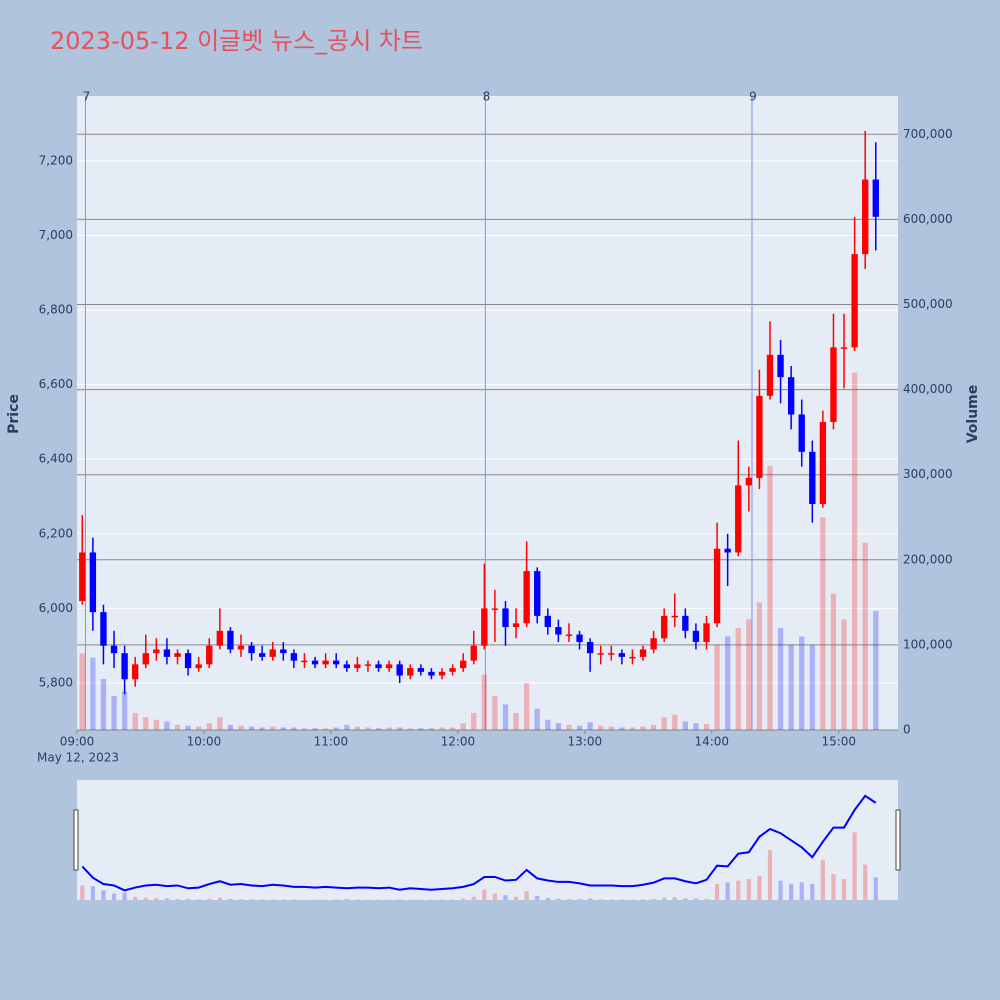 This screenshot has width=1000, height=1000. Describe the element at coordinates (56, 608) in the screenshot. I see `y-tick-label: 6,000` at that location.